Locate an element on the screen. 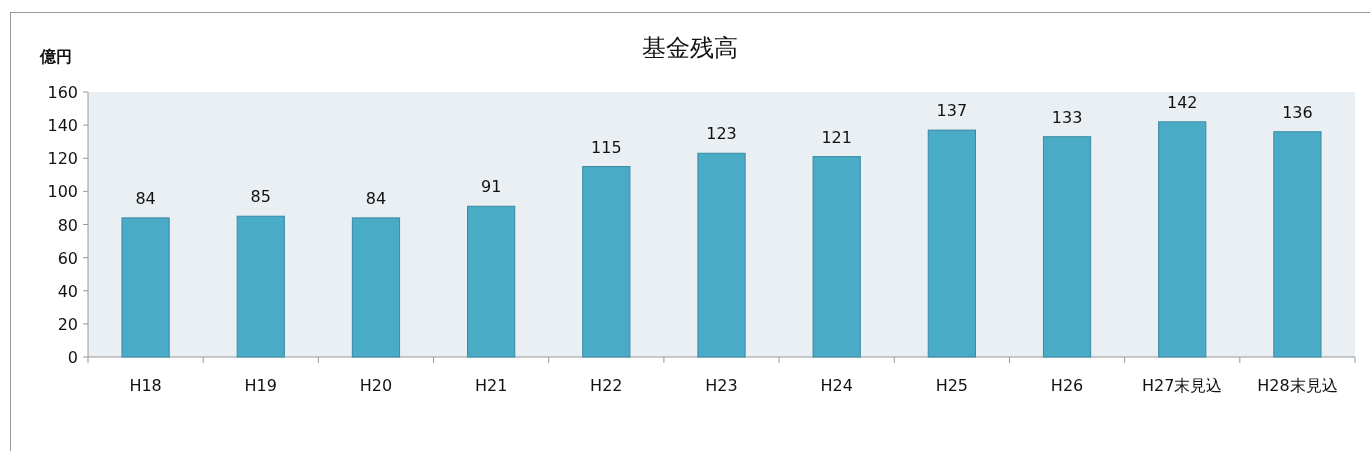 The image size is (1370, 451). data-label: 91 is located at coordinates (491, 187).